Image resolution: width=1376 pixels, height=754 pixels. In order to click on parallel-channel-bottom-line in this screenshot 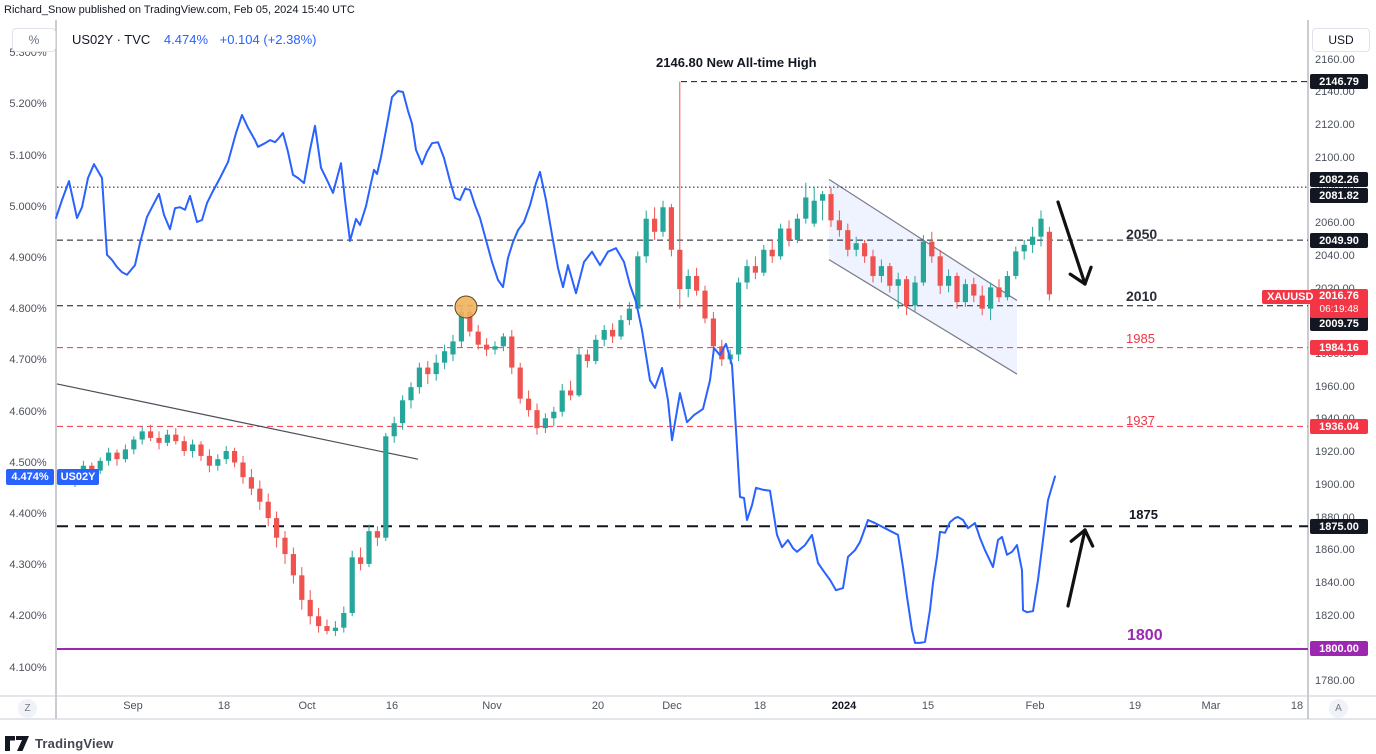, I will do `click(923, 317)`.